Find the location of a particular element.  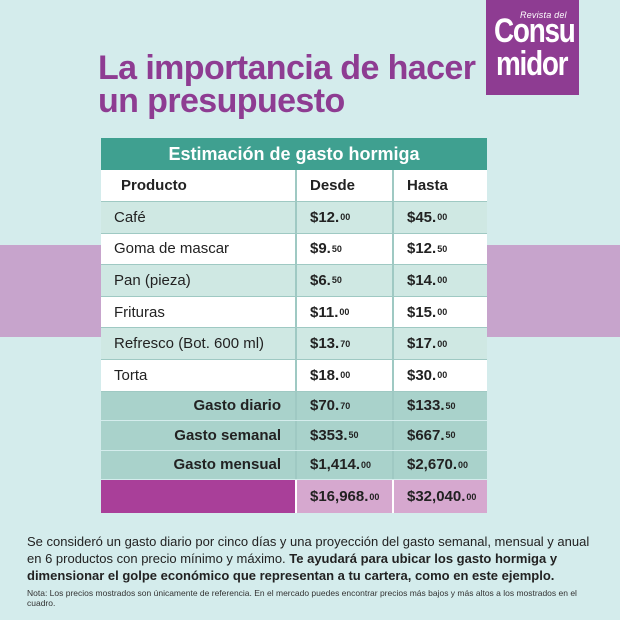

to-cell: $45. 00 is located at coordinates (427, 217).